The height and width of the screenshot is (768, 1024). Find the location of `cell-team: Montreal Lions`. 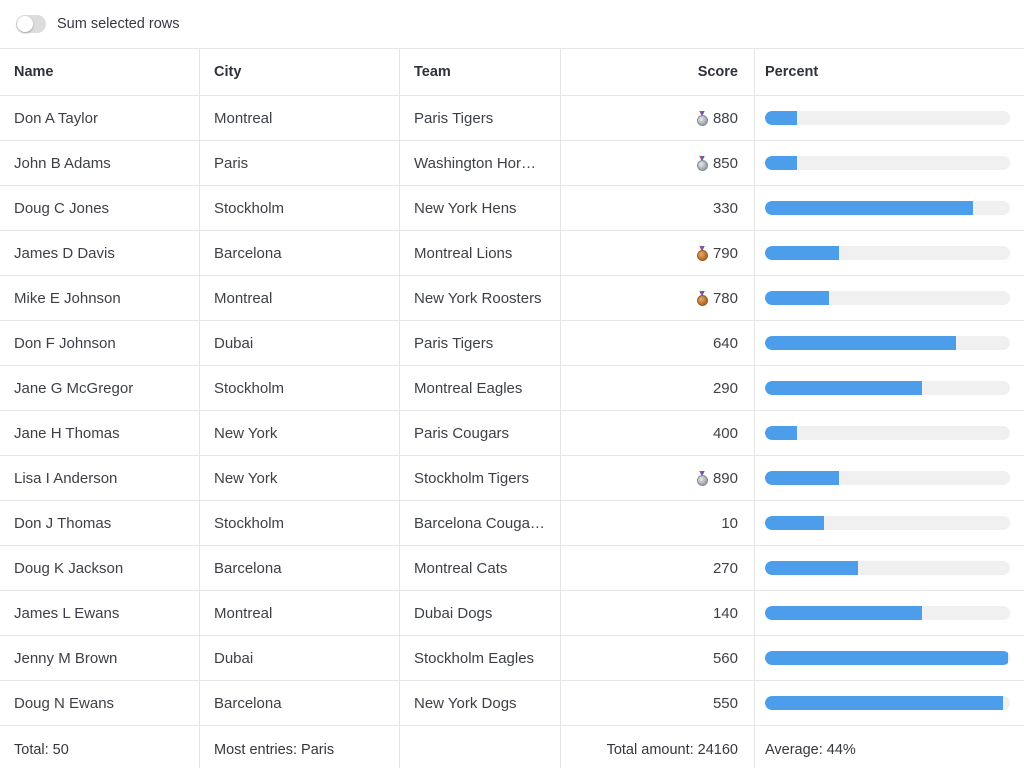

cell-team: Montreal Lions is located at coordinates (480, 253).